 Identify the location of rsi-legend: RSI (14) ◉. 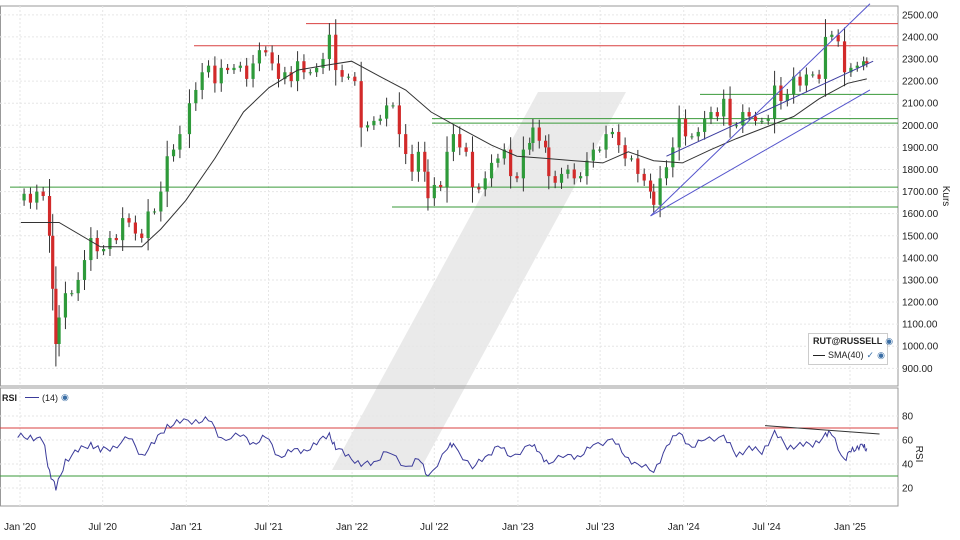
(35, 397).